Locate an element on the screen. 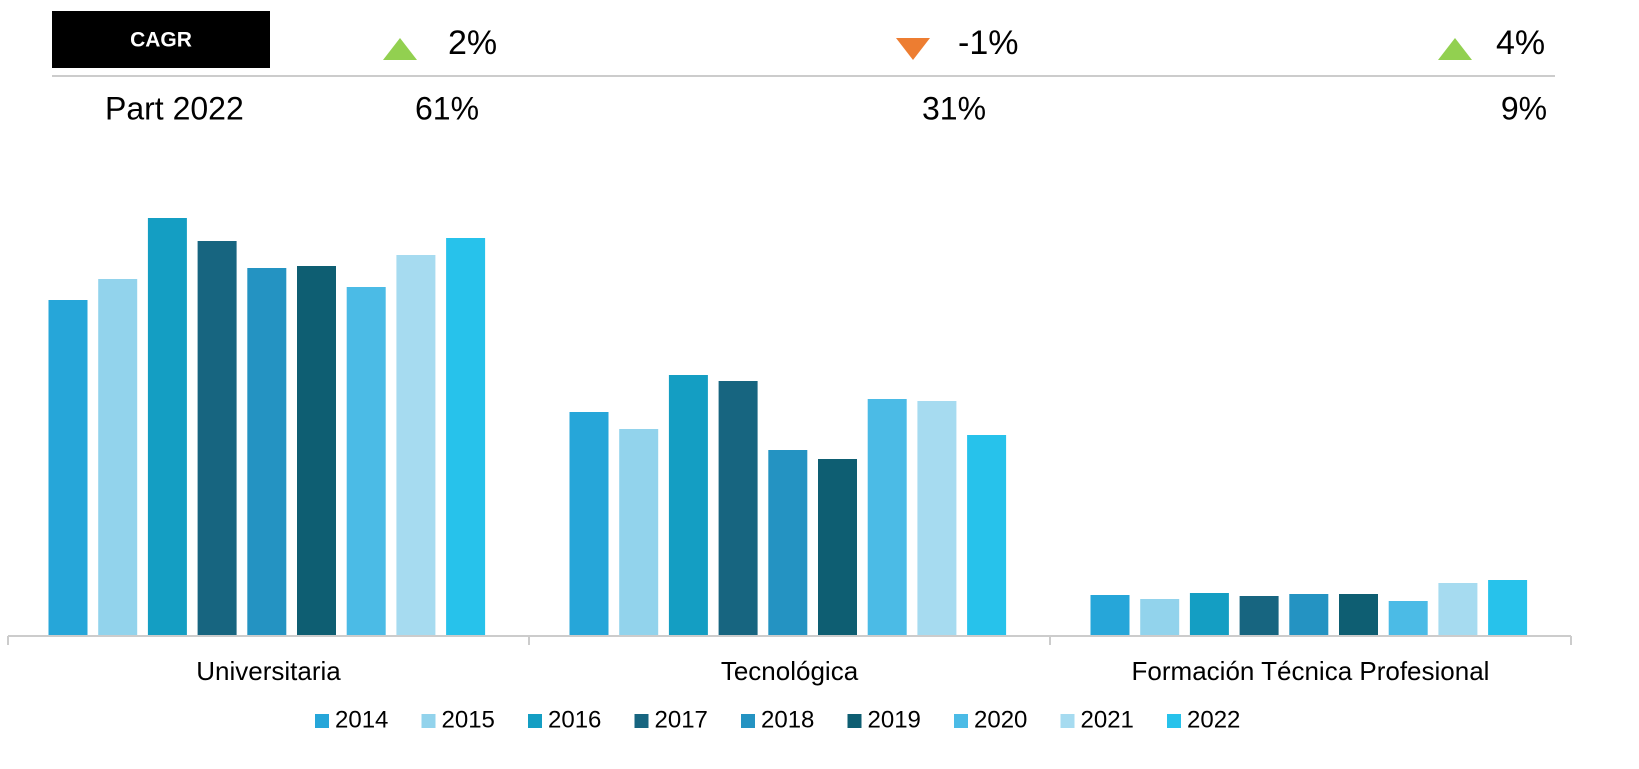 This screenshot has width=1639, height=769. share-value: 9% is located at coordinates (1524, 108).